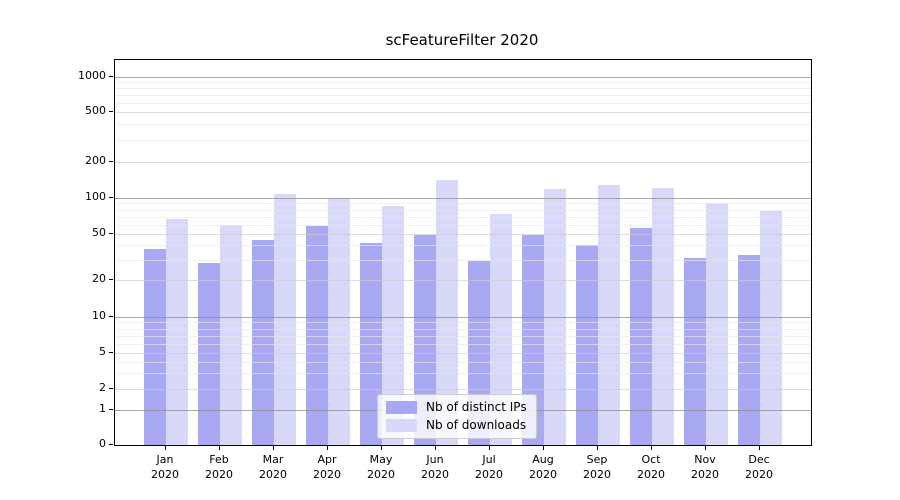  I want to click on legend-row-downloads: Nb of downloads, so click(456, 425).